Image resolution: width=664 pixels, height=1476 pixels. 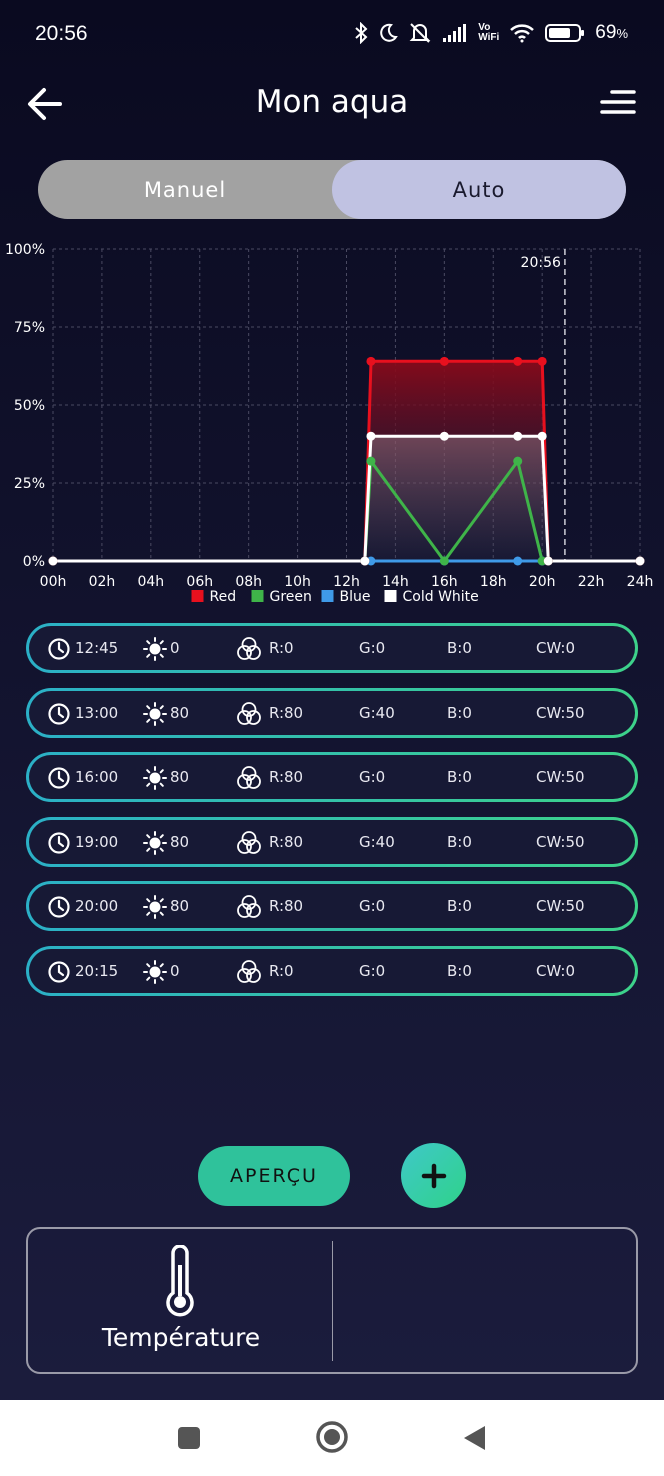 I want to click on schedule-row: 20:00 80 R:80 G:0 B:0 CW:50, so click(x=332, y=906).